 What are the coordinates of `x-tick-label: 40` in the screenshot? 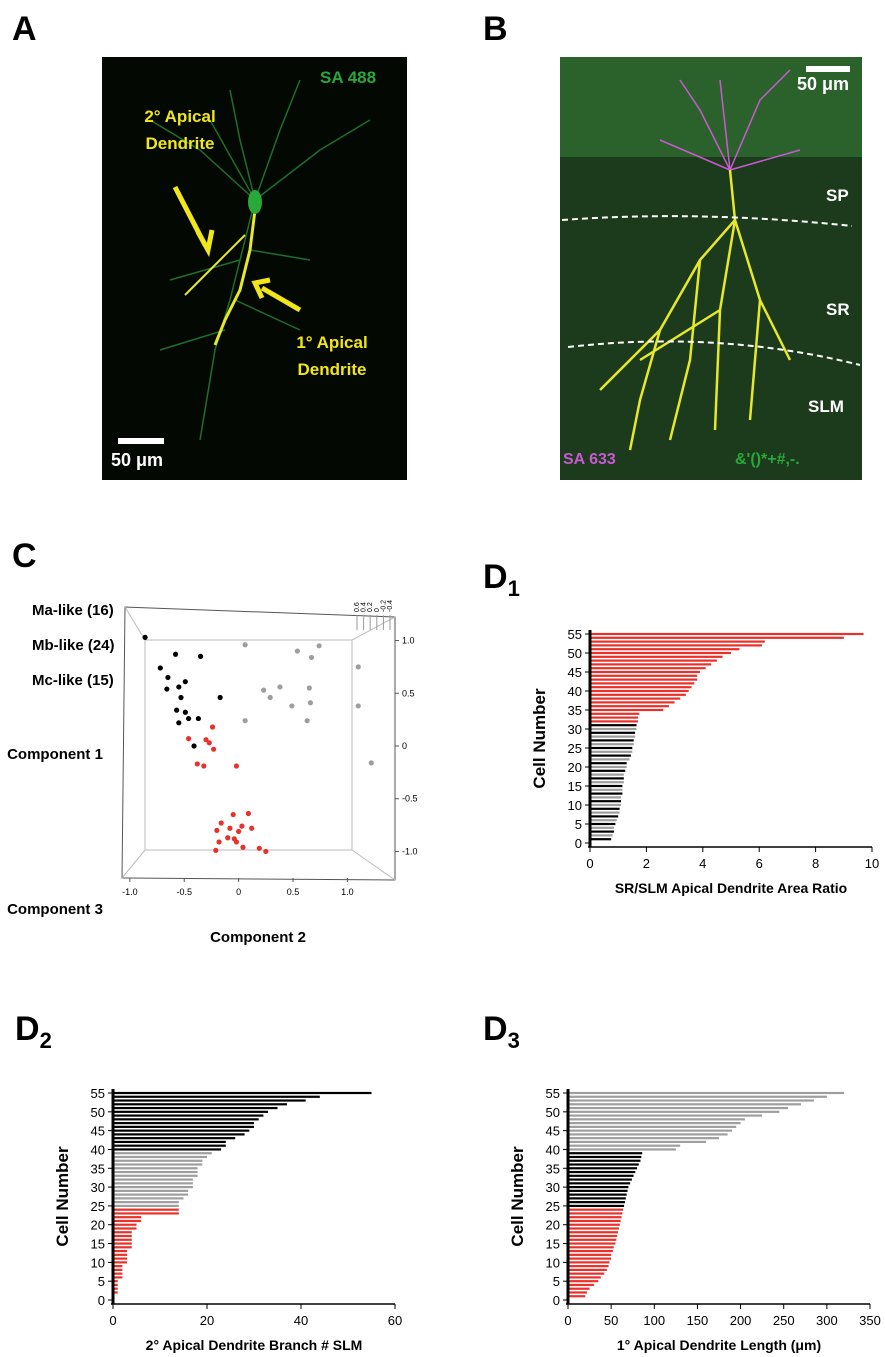 It's located at (301, 1320).